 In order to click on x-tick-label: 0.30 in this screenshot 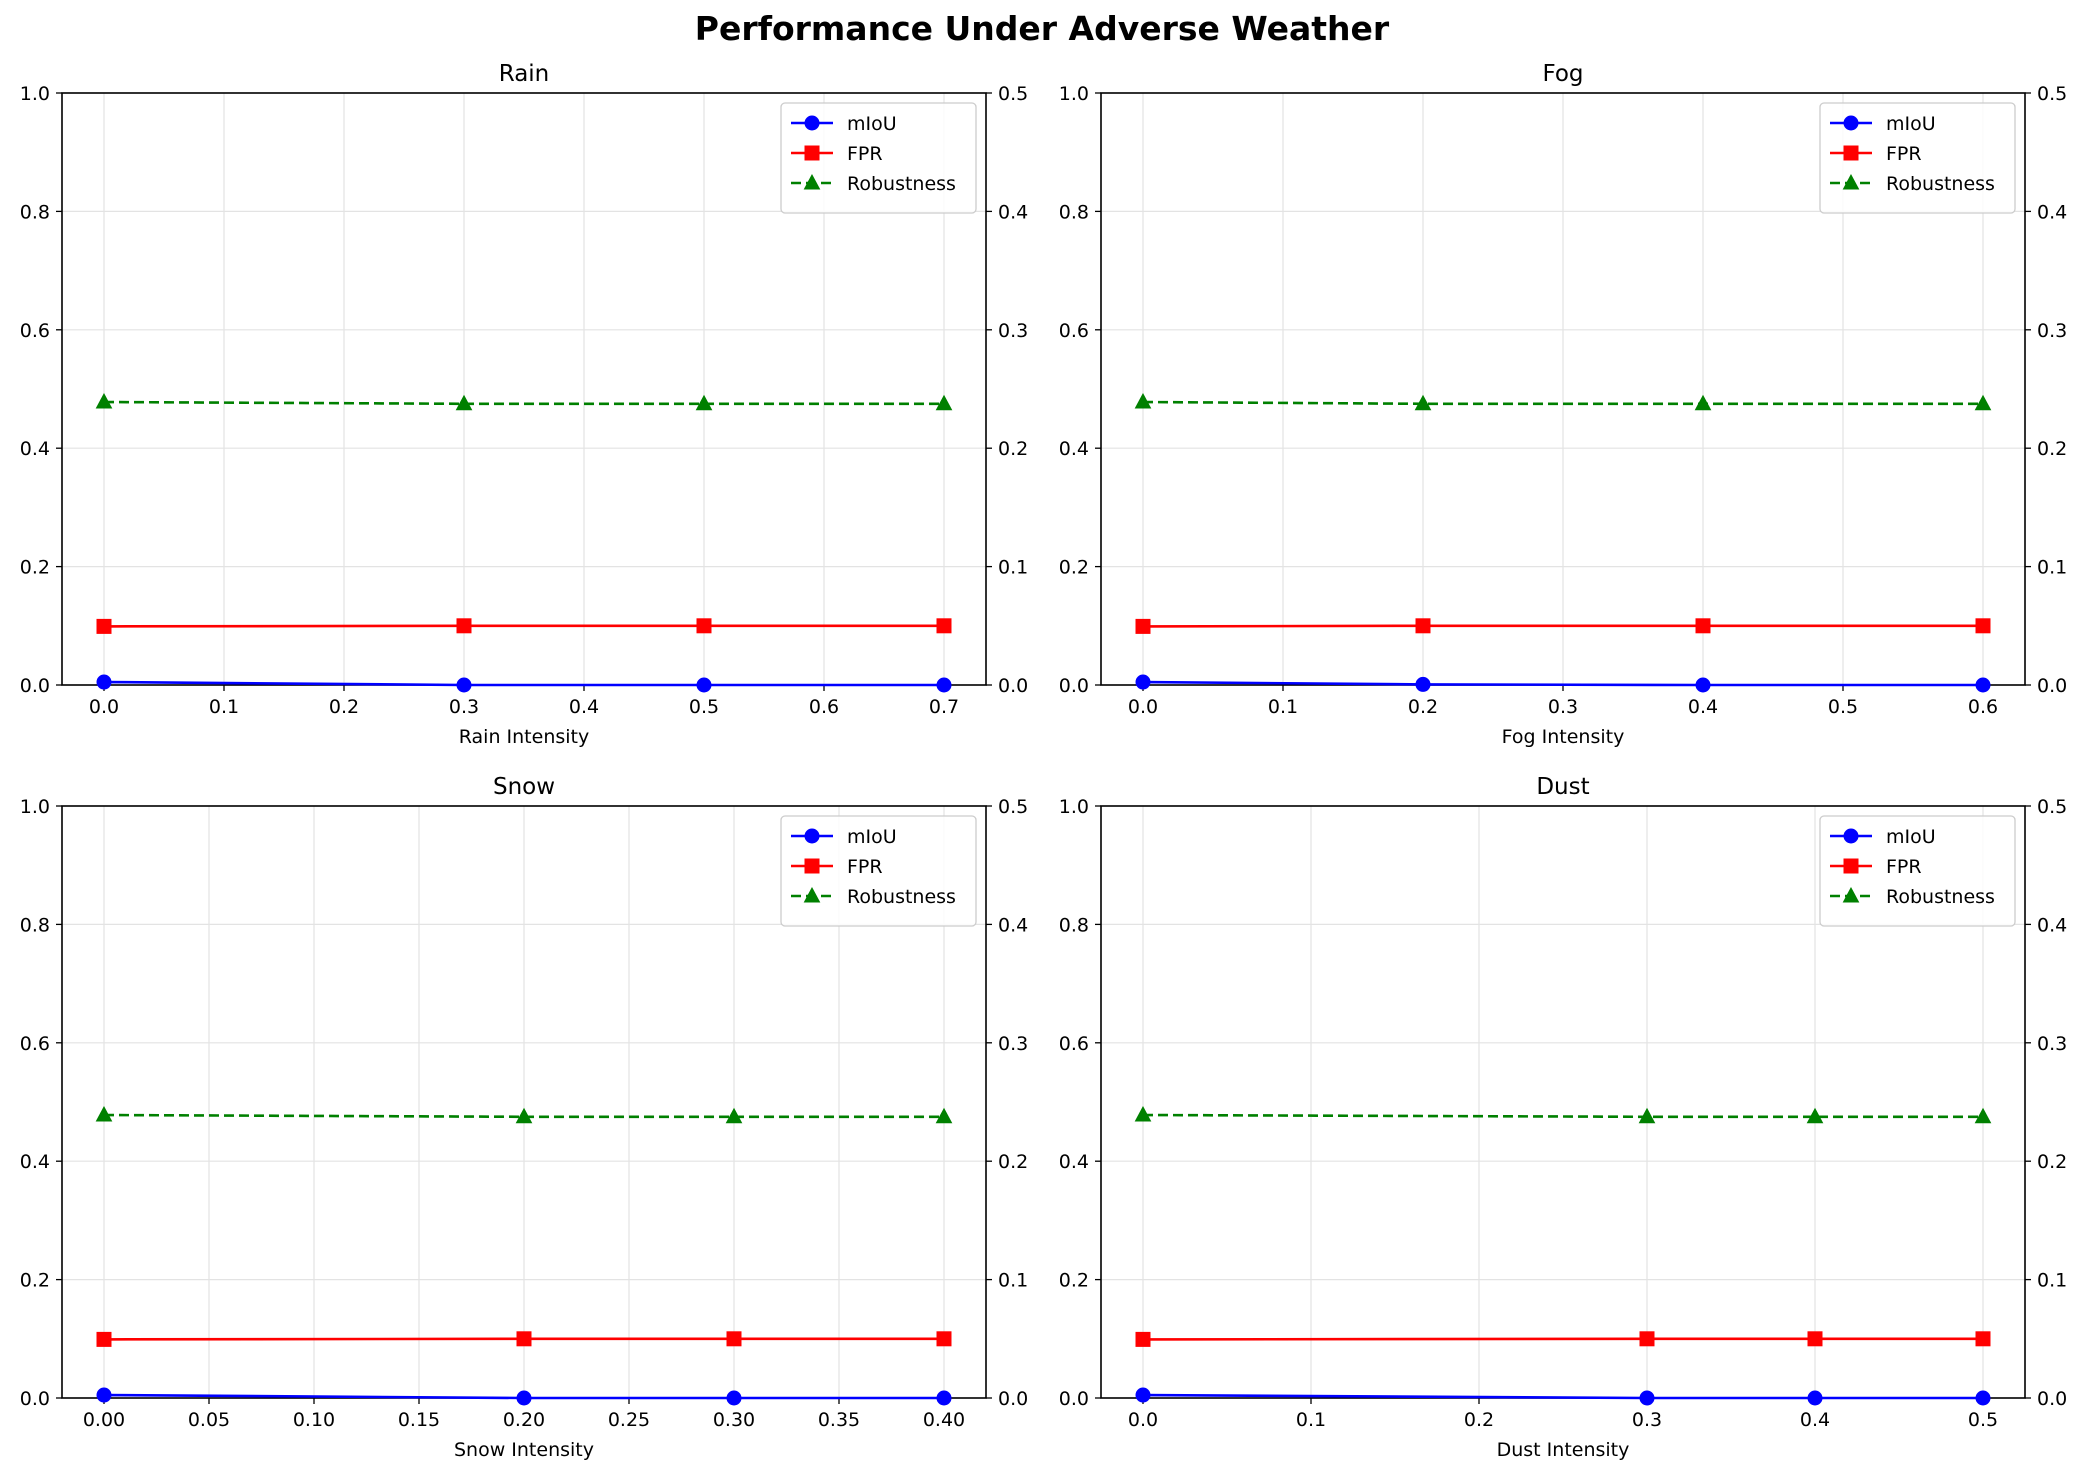, I will do `click(734, 1420)`.